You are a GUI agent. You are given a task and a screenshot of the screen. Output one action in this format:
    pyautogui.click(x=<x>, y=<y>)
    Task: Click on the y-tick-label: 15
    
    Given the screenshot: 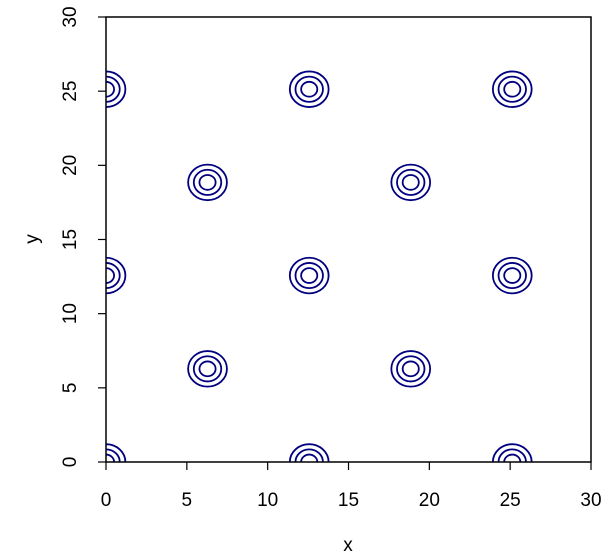 What is the action you would take?
    pyautogui.click(x=70, y=239)
    